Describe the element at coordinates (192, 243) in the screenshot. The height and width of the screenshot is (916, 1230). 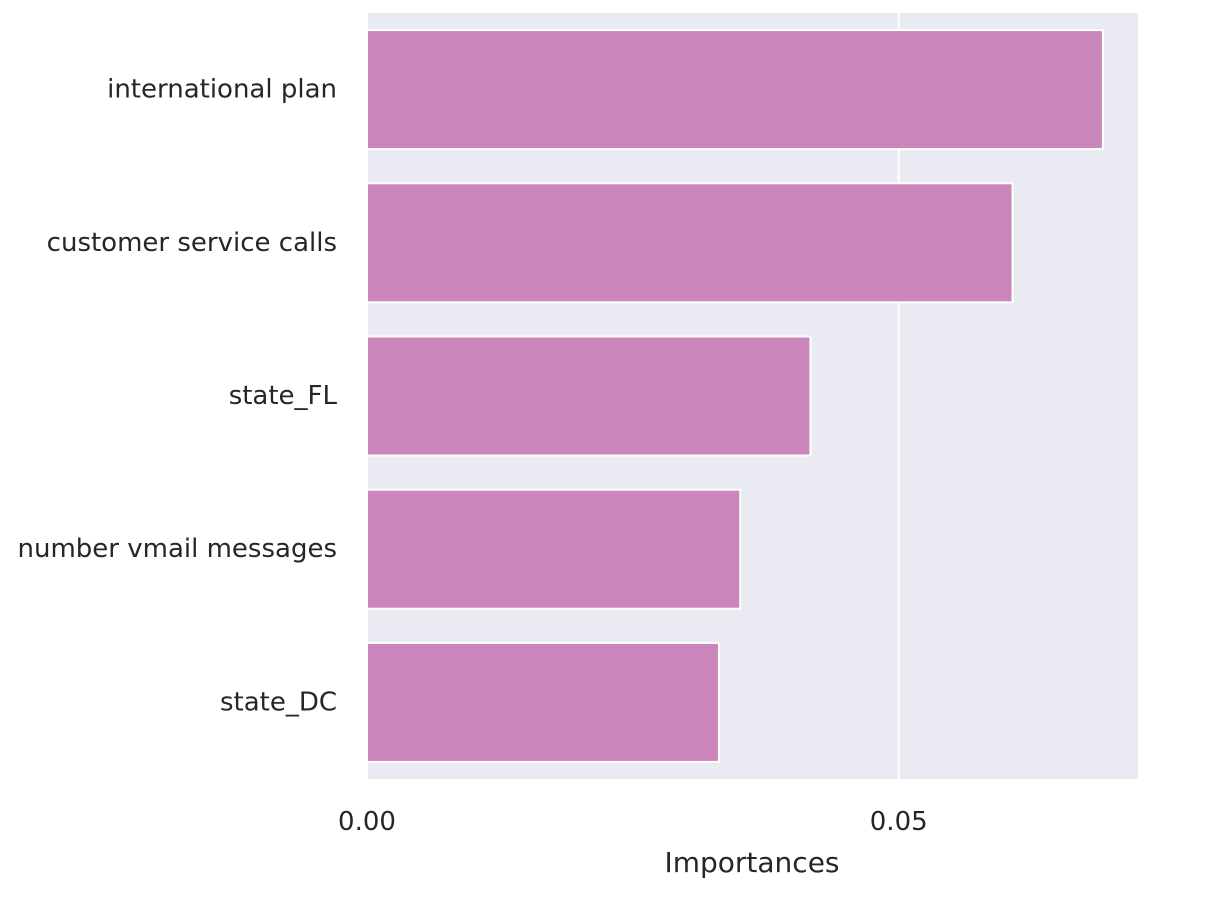
I see `y-tick-label: customer service calls` at that location.